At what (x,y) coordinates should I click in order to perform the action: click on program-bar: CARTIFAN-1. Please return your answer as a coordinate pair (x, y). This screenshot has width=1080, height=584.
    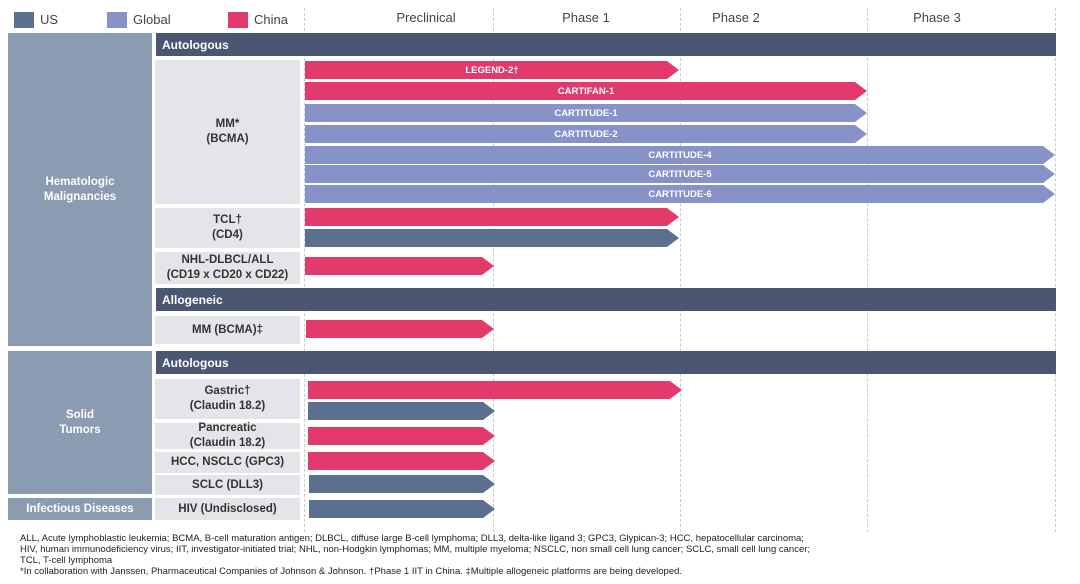
    Looking at the image, I should click on (586, 91).